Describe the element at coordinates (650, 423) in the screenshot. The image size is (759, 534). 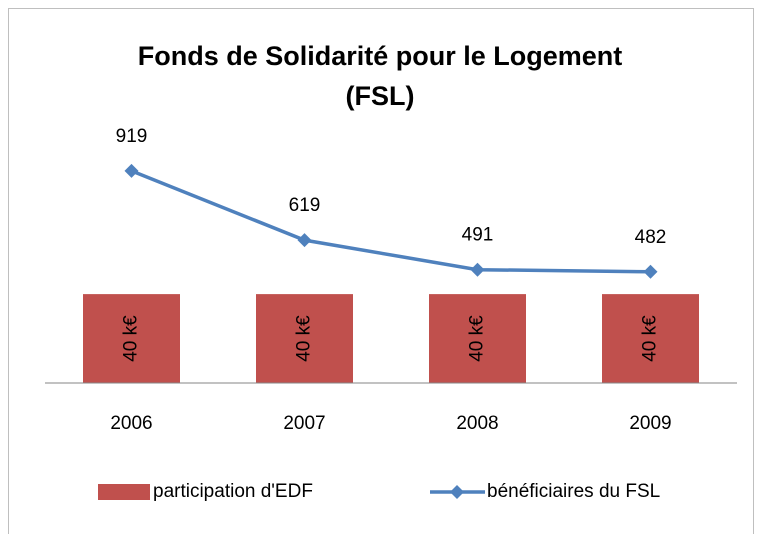
I see `x-tick-label: 2009` at that location.